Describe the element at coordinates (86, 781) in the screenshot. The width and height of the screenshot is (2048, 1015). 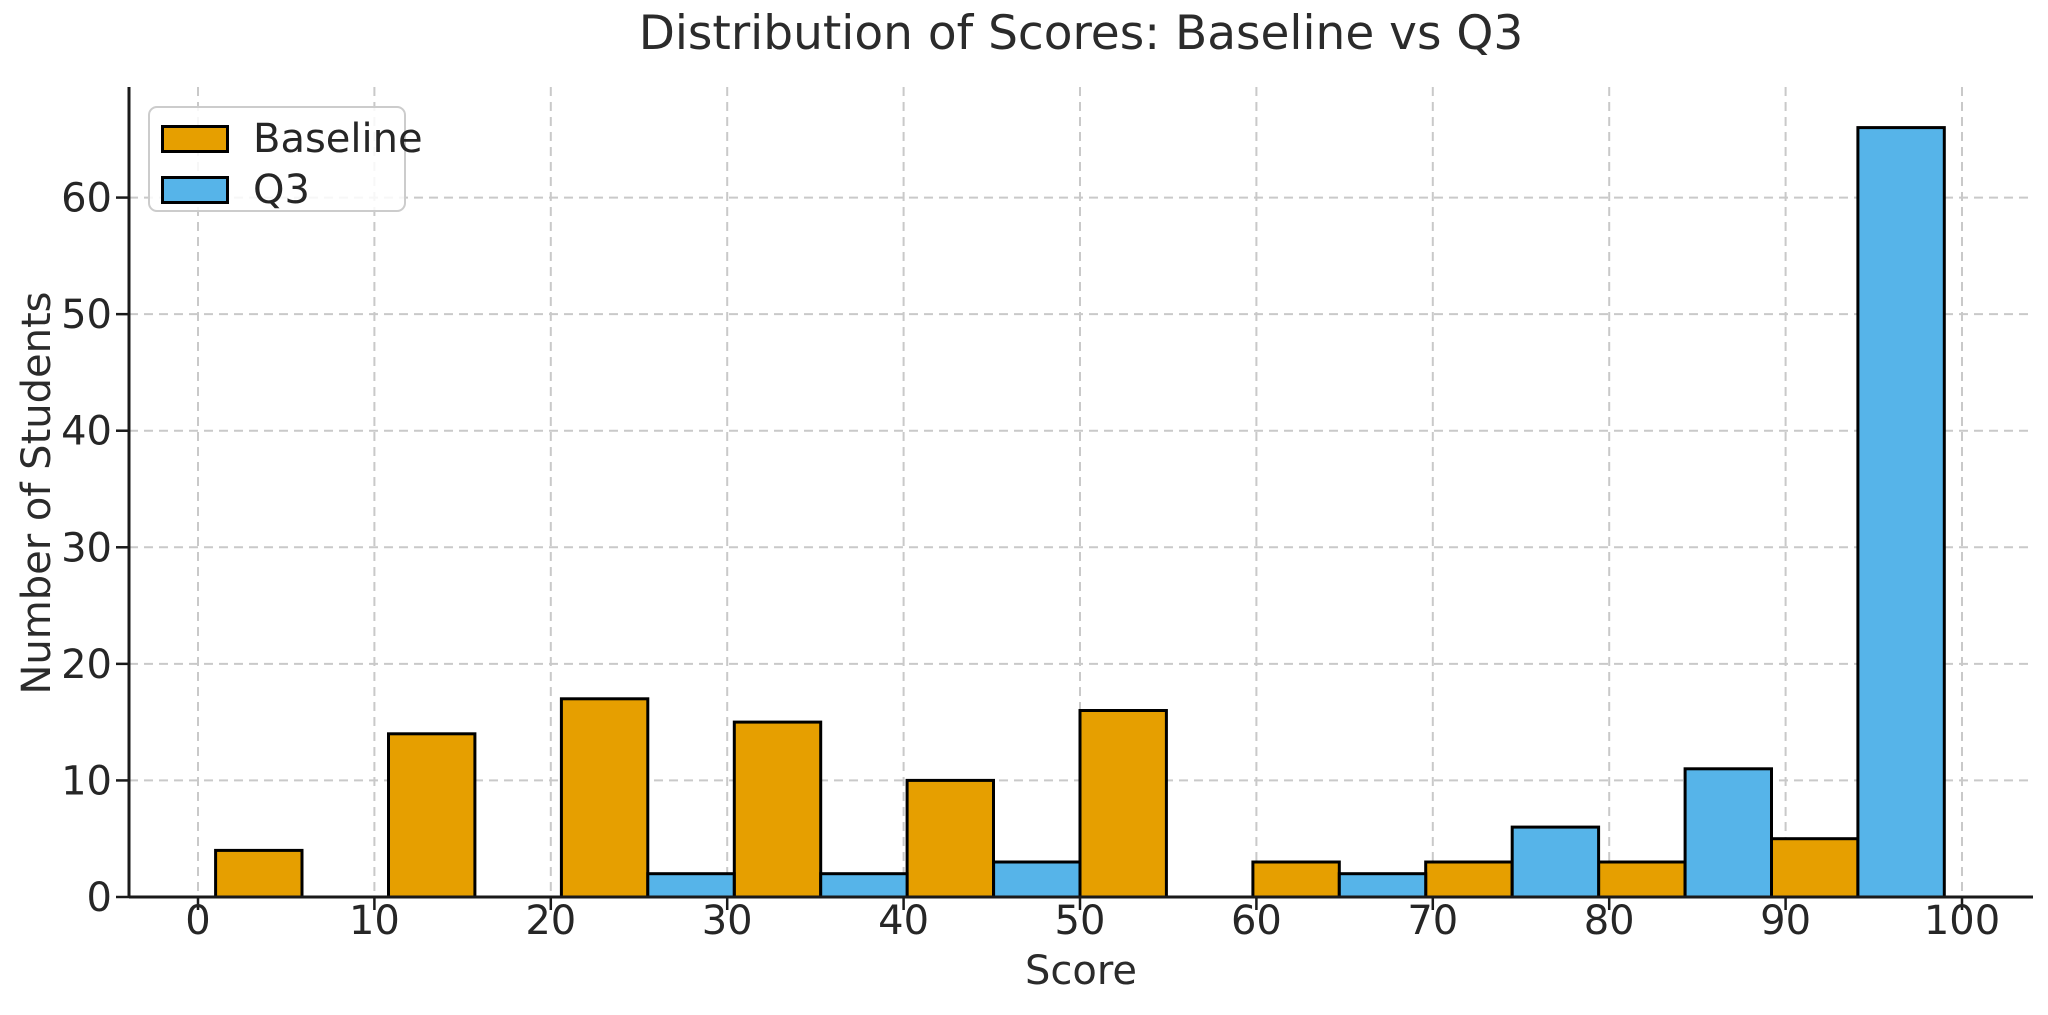
I see `y-tick-label-10: 10` at that location.